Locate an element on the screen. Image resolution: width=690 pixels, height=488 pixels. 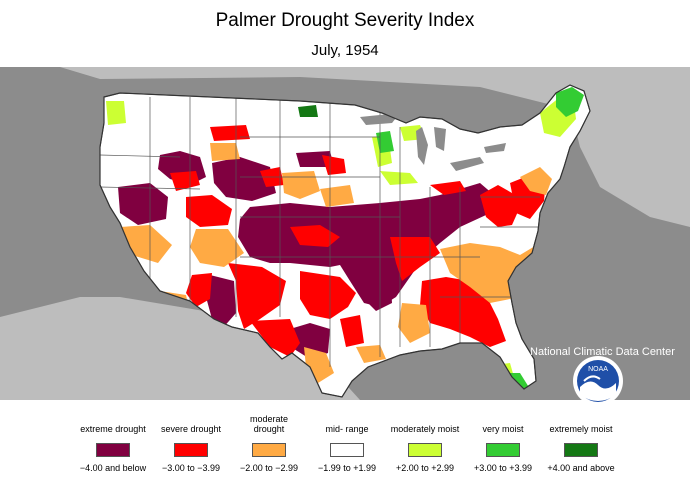
legend-range: +2.00 to +2.99 is located at coordinates (425, 468).